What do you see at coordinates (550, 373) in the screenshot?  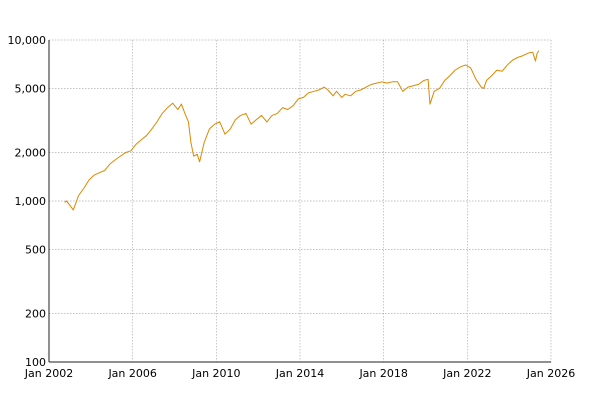 I see `x-tick-label: Jan 2026` at bounding box center [550, 373].